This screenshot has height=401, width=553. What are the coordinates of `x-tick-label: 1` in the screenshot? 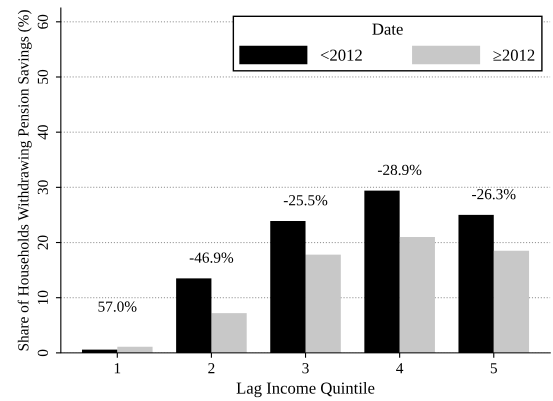 It's located at (117, 368).